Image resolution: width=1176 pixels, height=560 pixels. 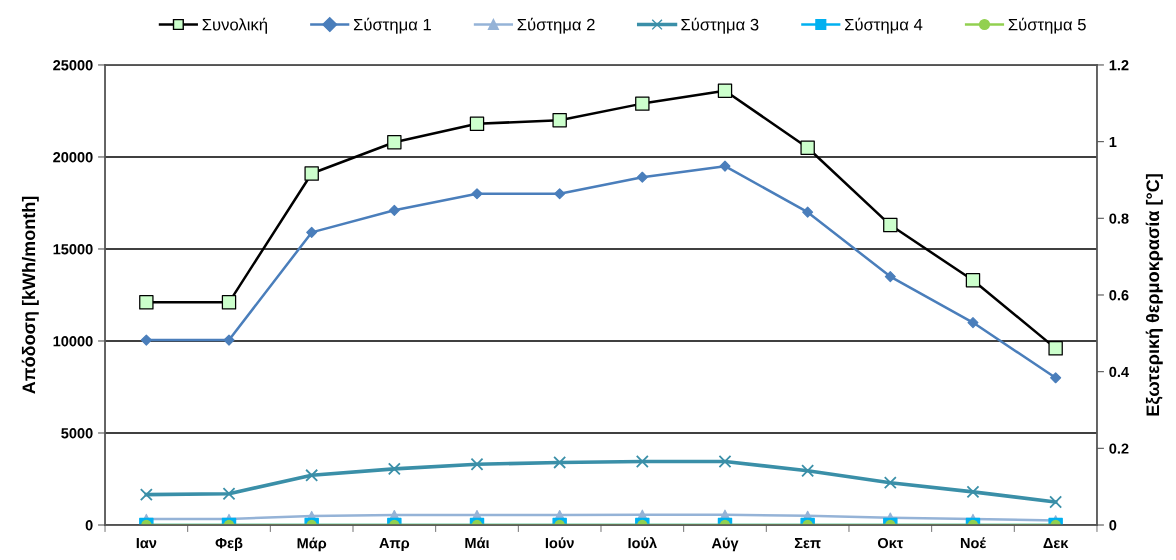 I want to click on x-tick-label: Αύγ, so click(x=725, y=544).